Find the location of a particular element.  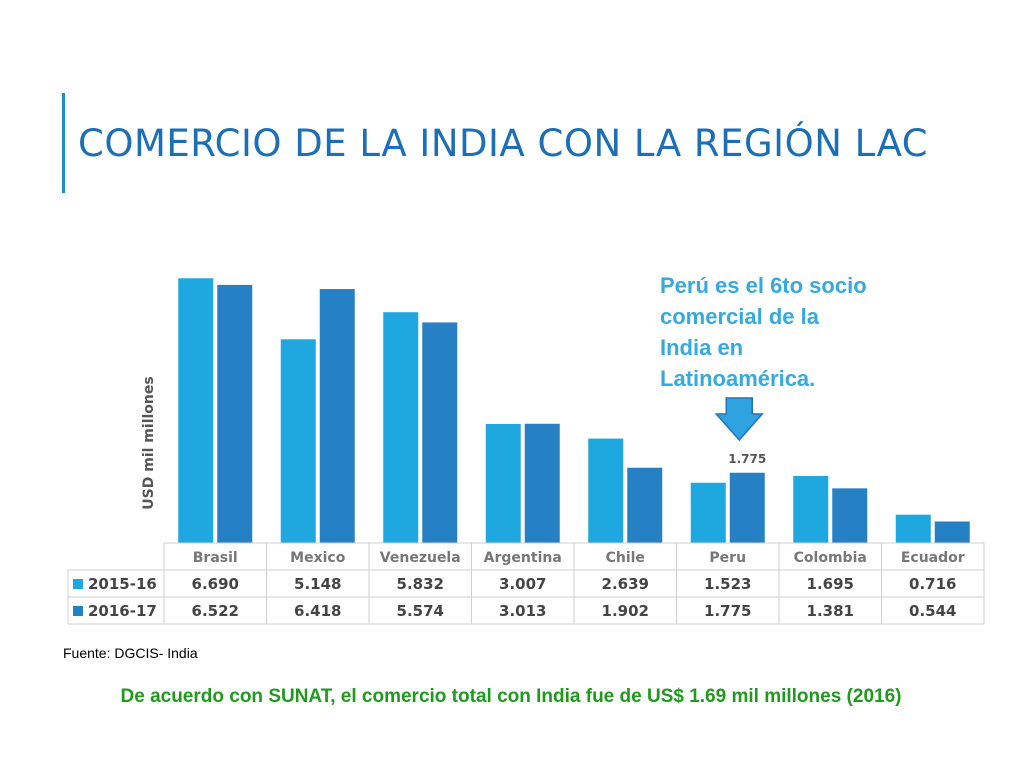

data-label-peru-2016-17: 1.775 is located at coordinates (727, 611).